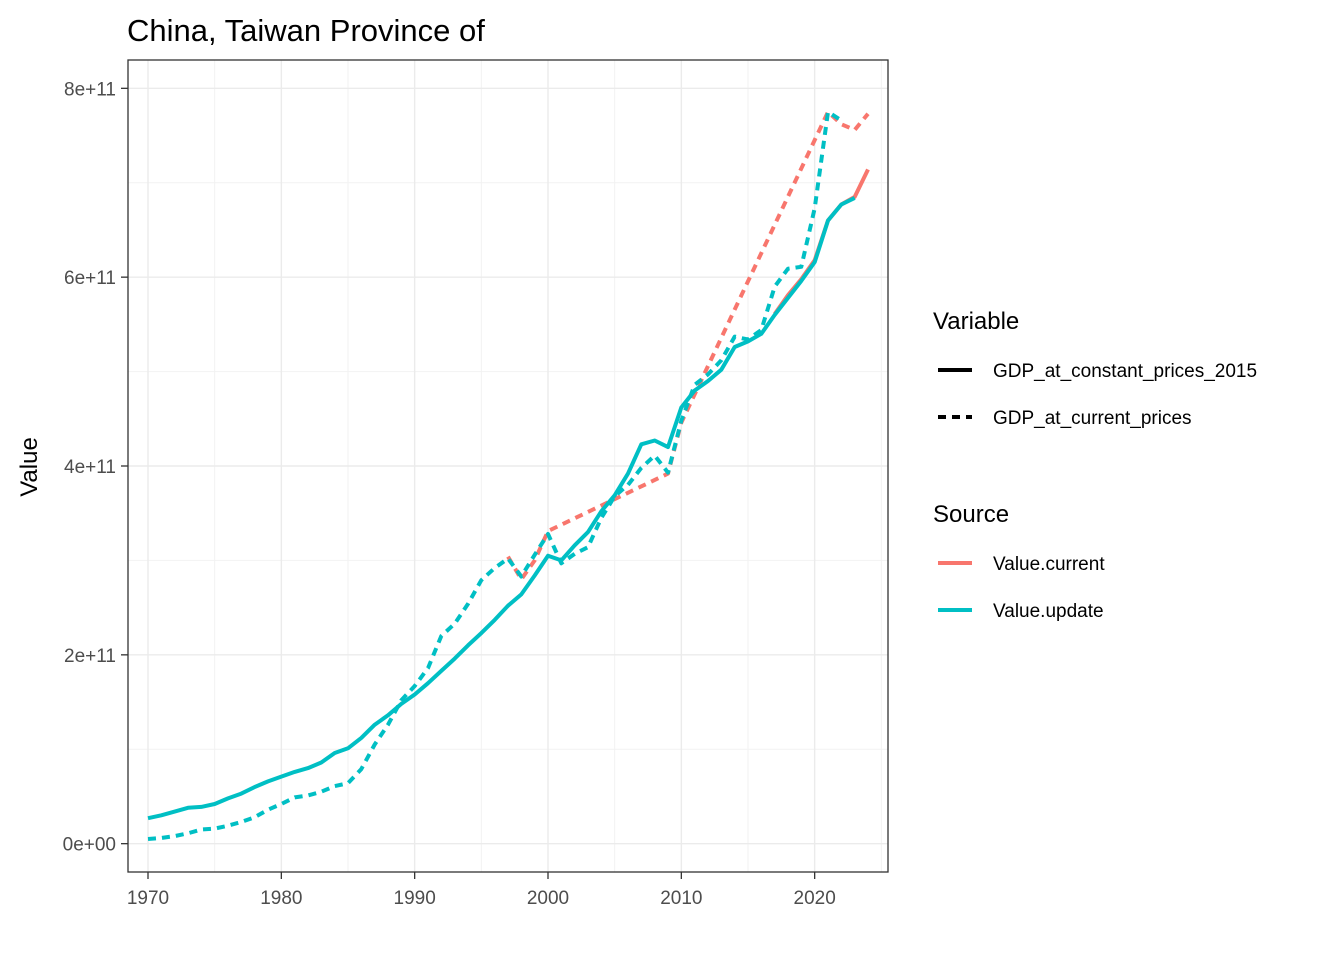 The width and height of the screenshot is (1344, 960). Describe the element at coordinates (281, 898) in the screenshot. I see `x-tick-label: 1980` at that location.